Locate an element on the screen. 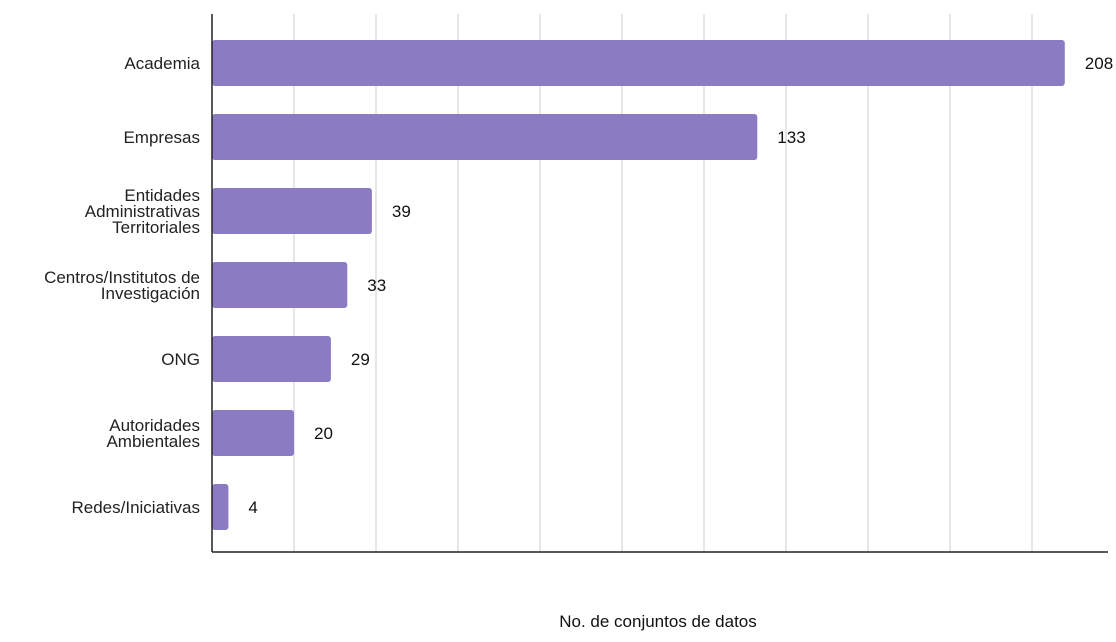 The image size is (1116, 642). category-label: Empresas is located at coordinates (161, 137).